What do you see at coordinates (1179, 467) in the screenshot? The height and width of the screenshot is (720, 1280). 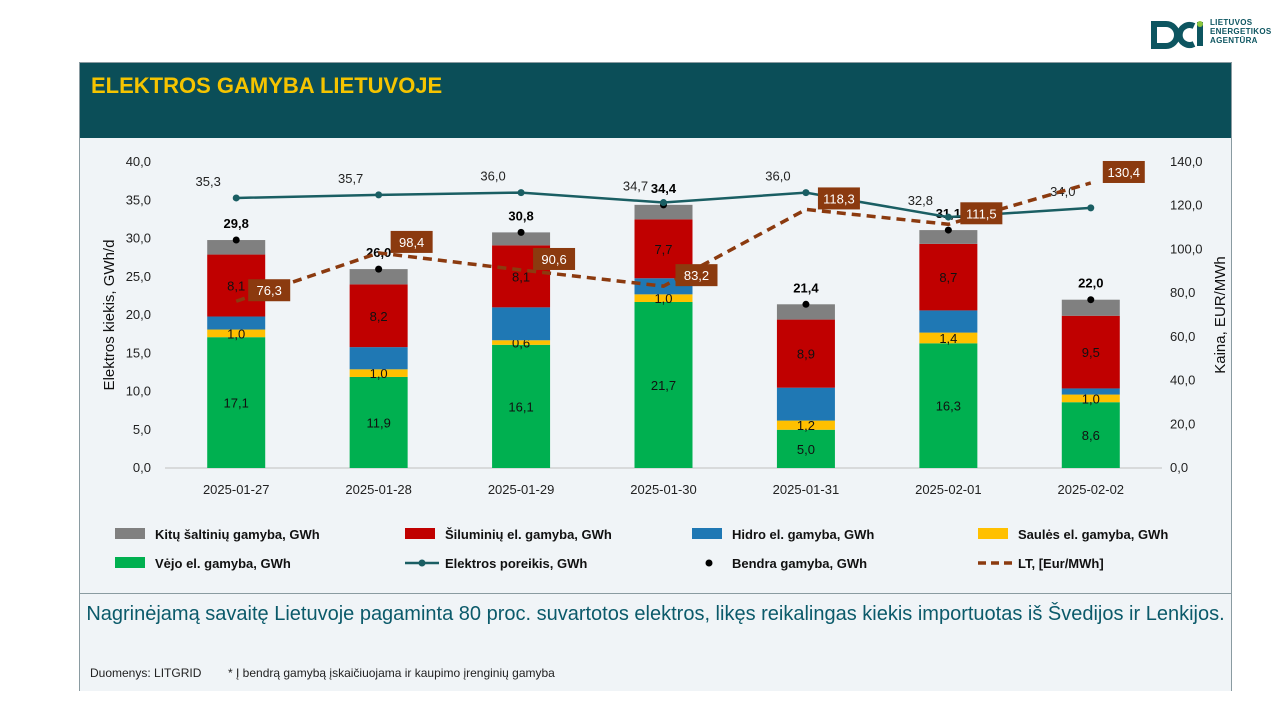 I see `y2-tick-label: 0,0` at bounding box center [1179, 467].